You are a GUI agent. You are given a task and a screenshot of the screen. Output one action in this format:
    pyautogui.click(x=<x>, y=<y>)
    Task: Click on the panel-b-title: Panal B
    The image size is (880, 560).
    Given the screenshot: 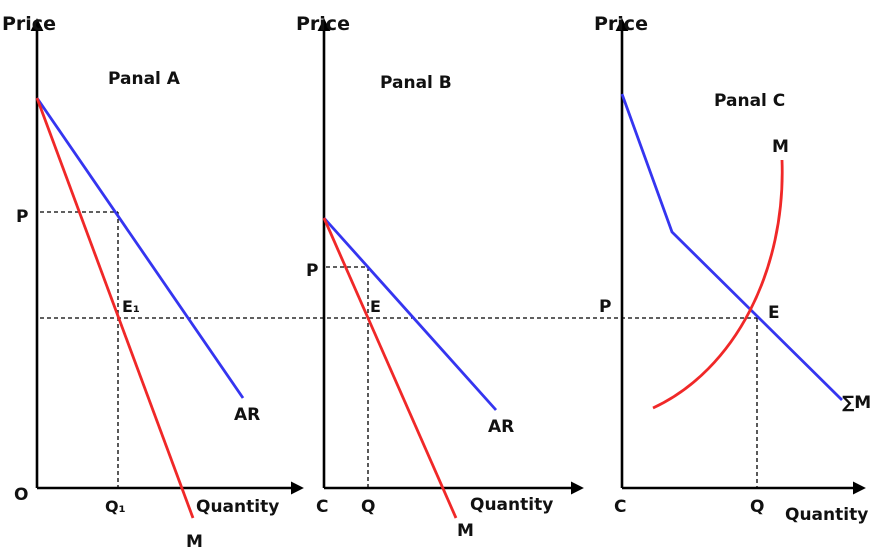 What is the action you would take?
    pyautogui.click(x=416, y=83)
    